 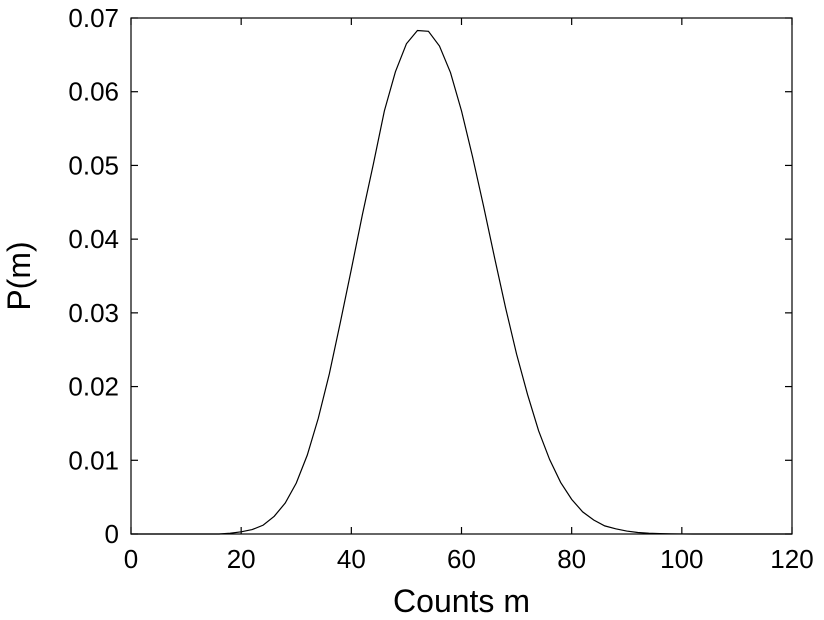 What do you see at coordinates (93, 239) in the screenshot?
I see `y-tick-label: 0.04` at bounding box center [93, 239].